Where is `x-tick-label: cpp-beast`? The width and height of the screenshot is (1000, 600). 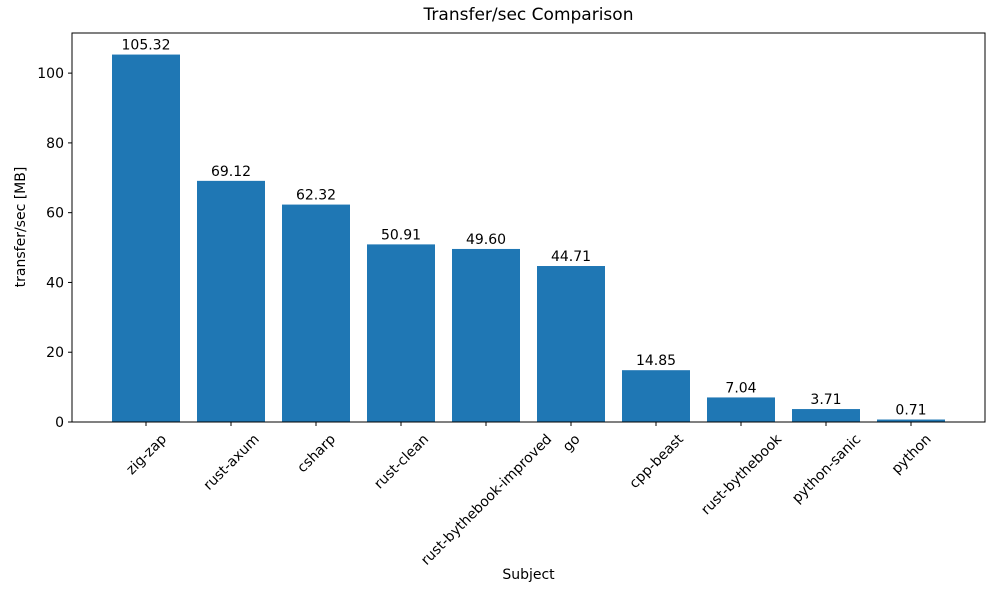 x-tick-label: cpp-beast is located at coordinates (657, 461).